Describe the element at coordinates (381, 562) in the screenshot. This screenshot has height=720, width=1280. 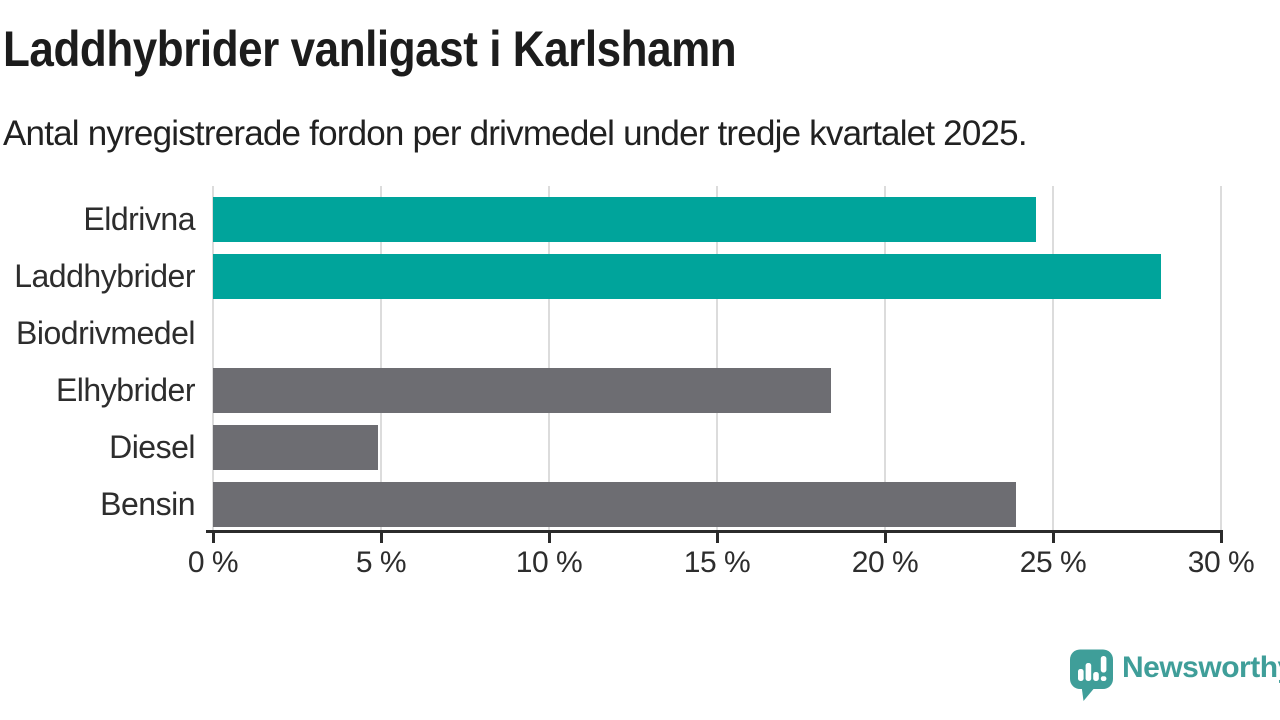
I see `x-tick-label-5: 5 %` at that location.